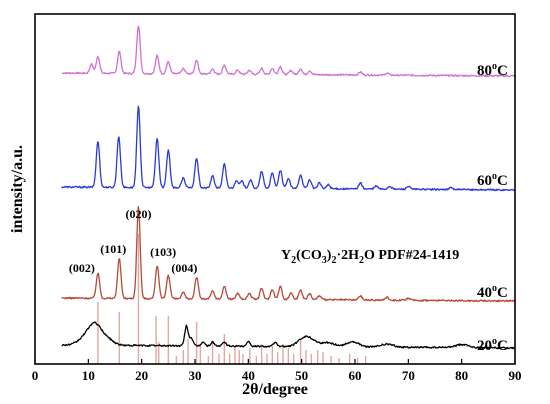  I want to click on x-axis-title: 2θ/degree, so click(275, 389).